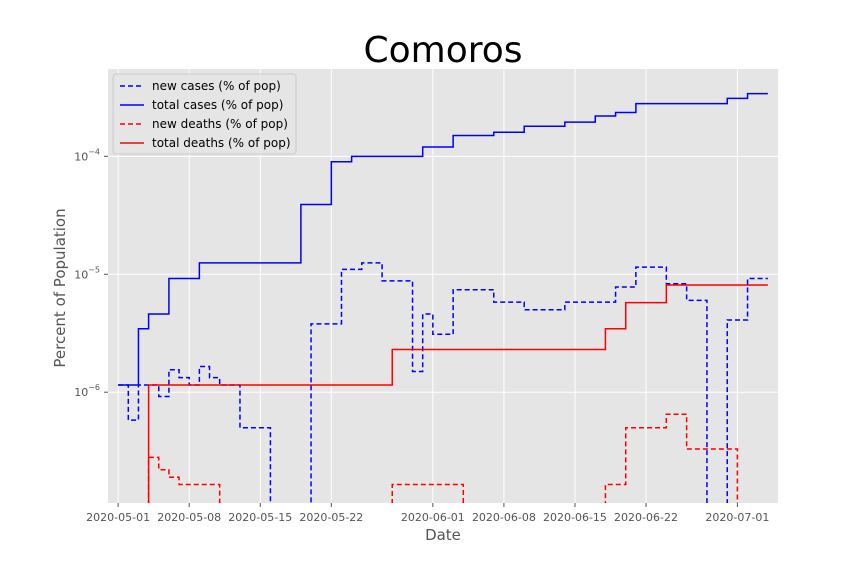 The width and height of the screenshot is (864, 576). What do you see at coordinates (331, 517) in the screenshot?
I see `x-tick-label: 2020-05-22` at bounding box center [331, 517].